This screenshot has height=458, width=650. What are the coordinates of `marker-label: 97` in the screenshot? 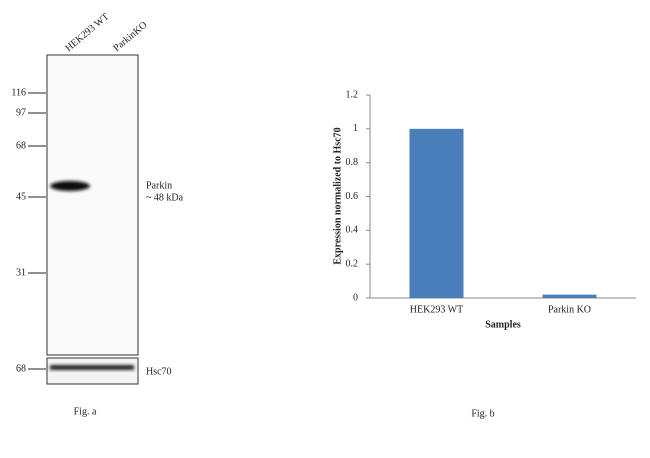 It's located at (21, 112).